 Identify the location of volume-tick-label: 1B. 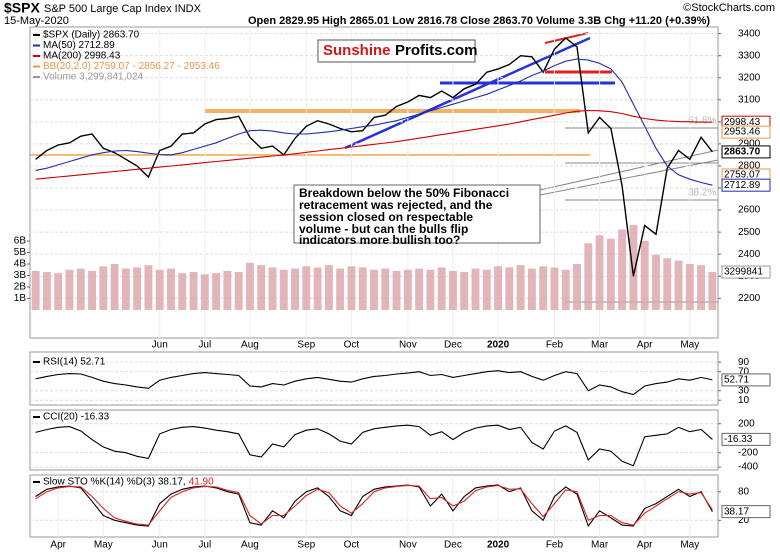
(20, 298).